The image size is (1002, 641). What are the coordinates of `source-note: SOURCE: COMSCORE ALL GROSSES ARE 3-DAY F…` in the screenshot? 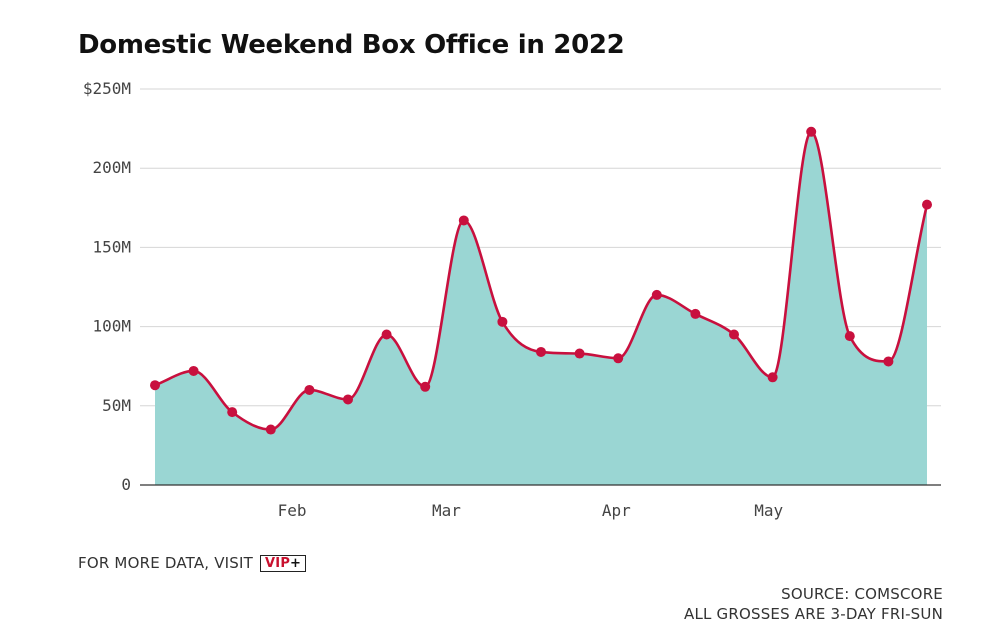 It's located at (813, 604).